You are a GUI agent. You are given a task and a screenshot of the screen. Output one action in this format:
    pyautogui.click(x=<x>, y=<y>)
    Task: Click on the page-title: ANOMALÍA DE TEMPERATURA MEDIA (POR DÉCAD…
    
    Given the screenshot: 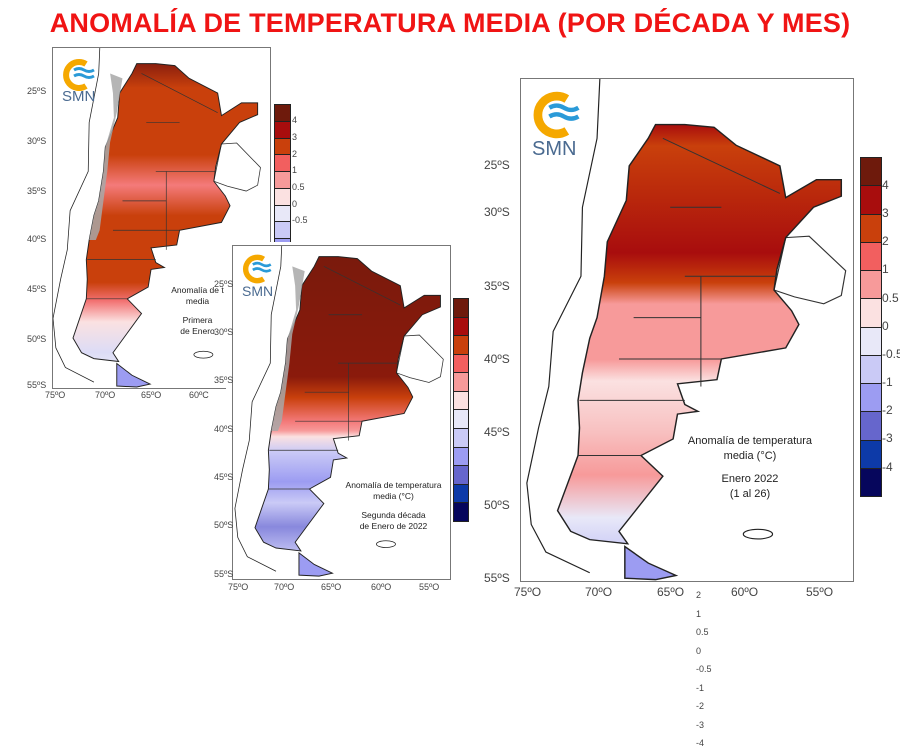 What is the action you would take?
    pyautogui.click(x=450, y=23)
    